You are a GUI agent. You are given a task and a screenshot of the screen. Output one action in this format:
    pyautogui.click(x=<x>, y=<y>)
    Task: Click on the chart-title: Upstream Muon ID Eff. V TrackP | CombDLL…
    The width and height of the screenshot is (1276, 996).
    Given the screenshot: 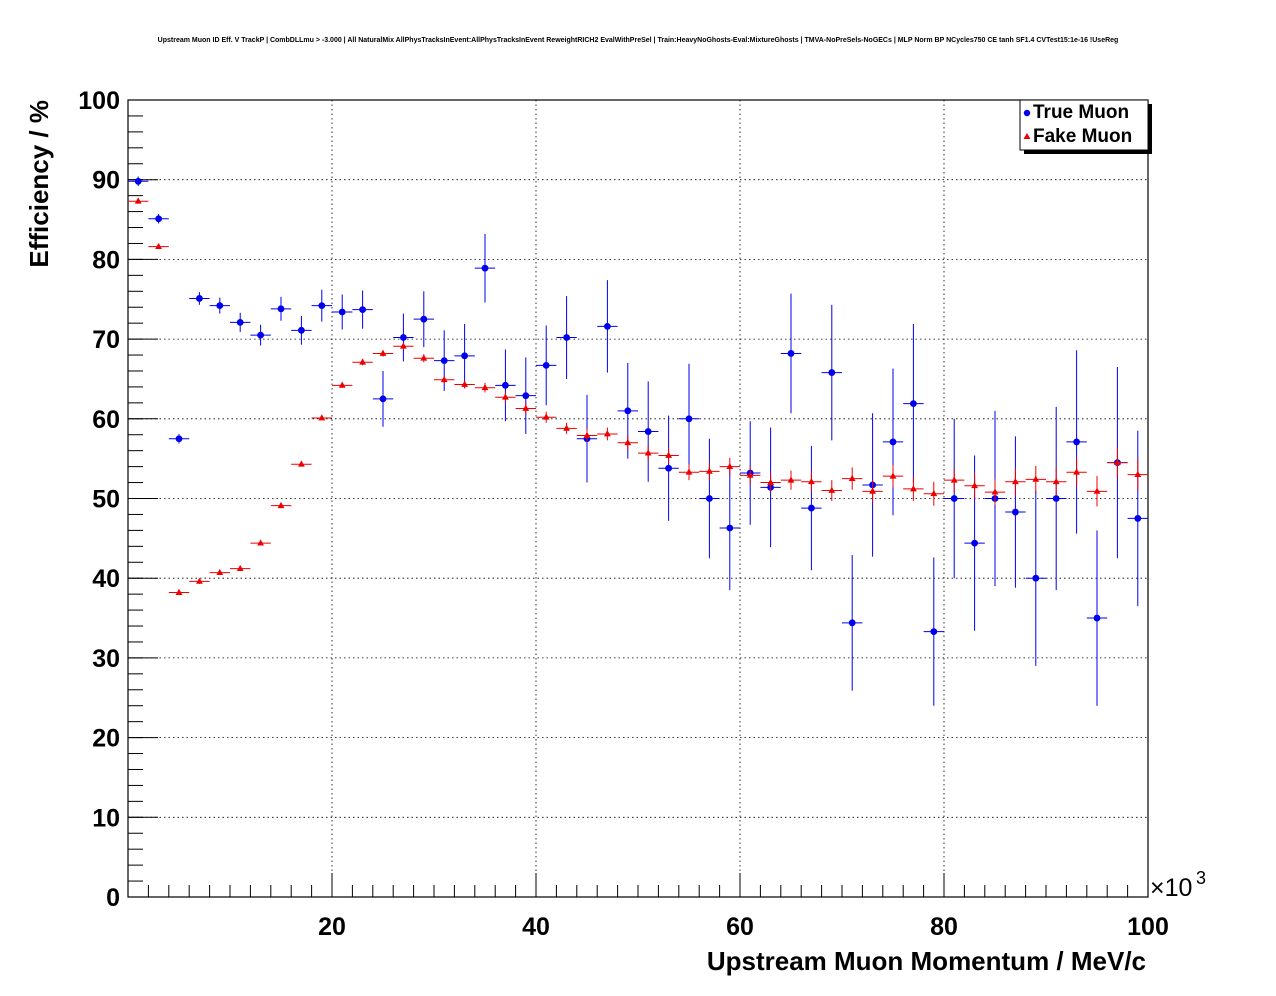 What is the action you would take?
    pyautogui.click(x=638, y=40)
    